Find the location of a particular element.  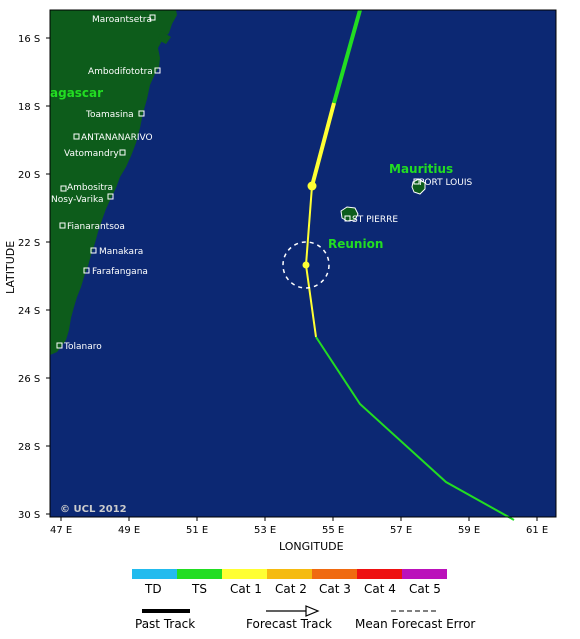

category-legend is located at coordinates (289, 574).